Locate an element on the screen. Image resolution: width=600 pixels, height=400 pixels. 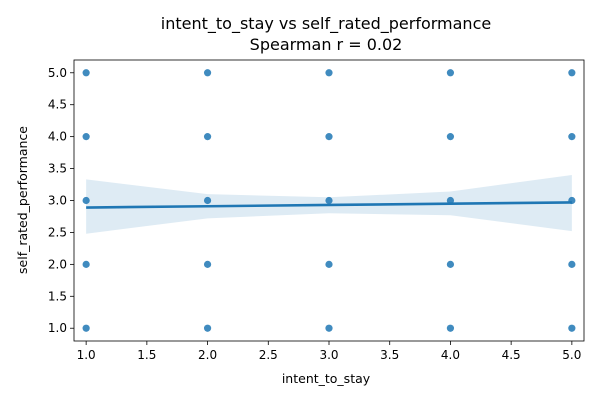
y-tick-label: 3.0 is located at coordinates (57, 201).